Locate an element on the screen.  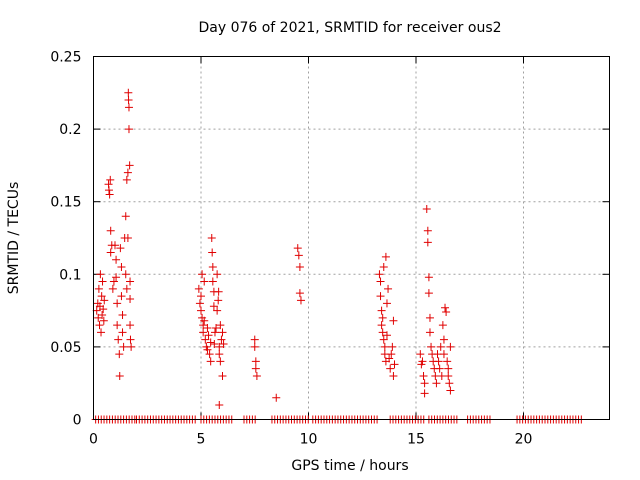
y-axis-label: SRMTID / TECUs is located at coordinates (14, 238).